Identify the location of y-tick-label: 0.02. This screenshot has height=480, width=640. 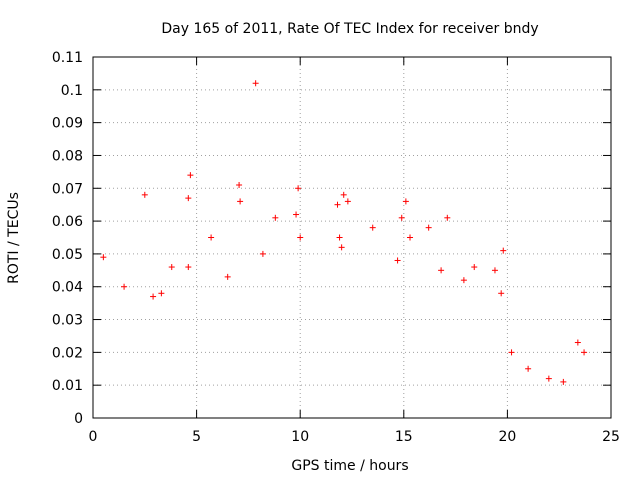
(67, 353).